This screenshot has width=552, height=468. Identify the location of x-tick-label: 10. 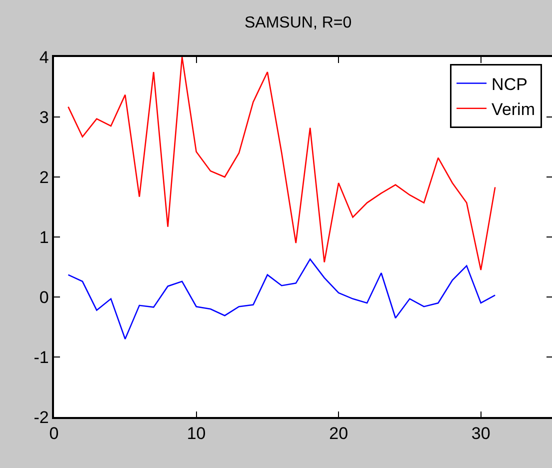
(196, 434).